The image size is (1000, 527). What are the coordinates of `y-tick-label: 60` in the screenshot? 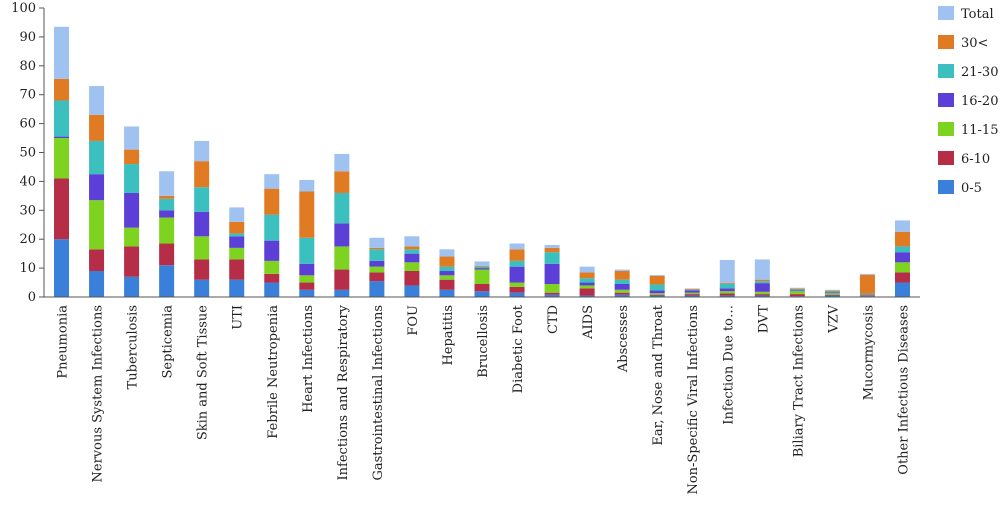 It's located at (27, 124).